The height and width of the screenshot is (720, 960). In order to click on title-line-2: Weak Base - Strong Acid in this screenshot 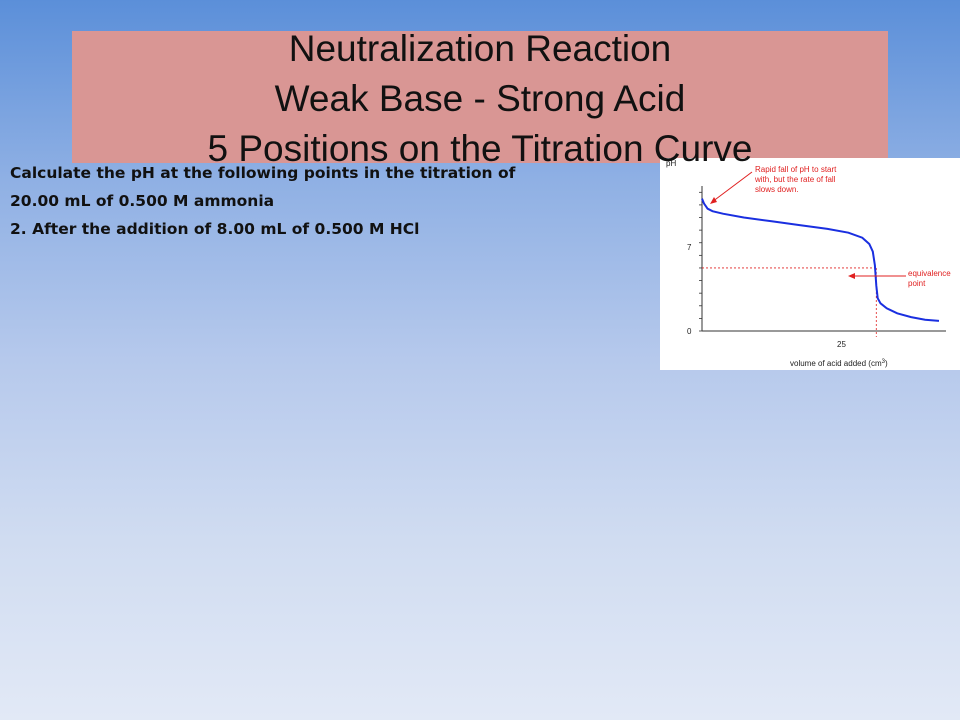, I will do `click(480, 98)`.